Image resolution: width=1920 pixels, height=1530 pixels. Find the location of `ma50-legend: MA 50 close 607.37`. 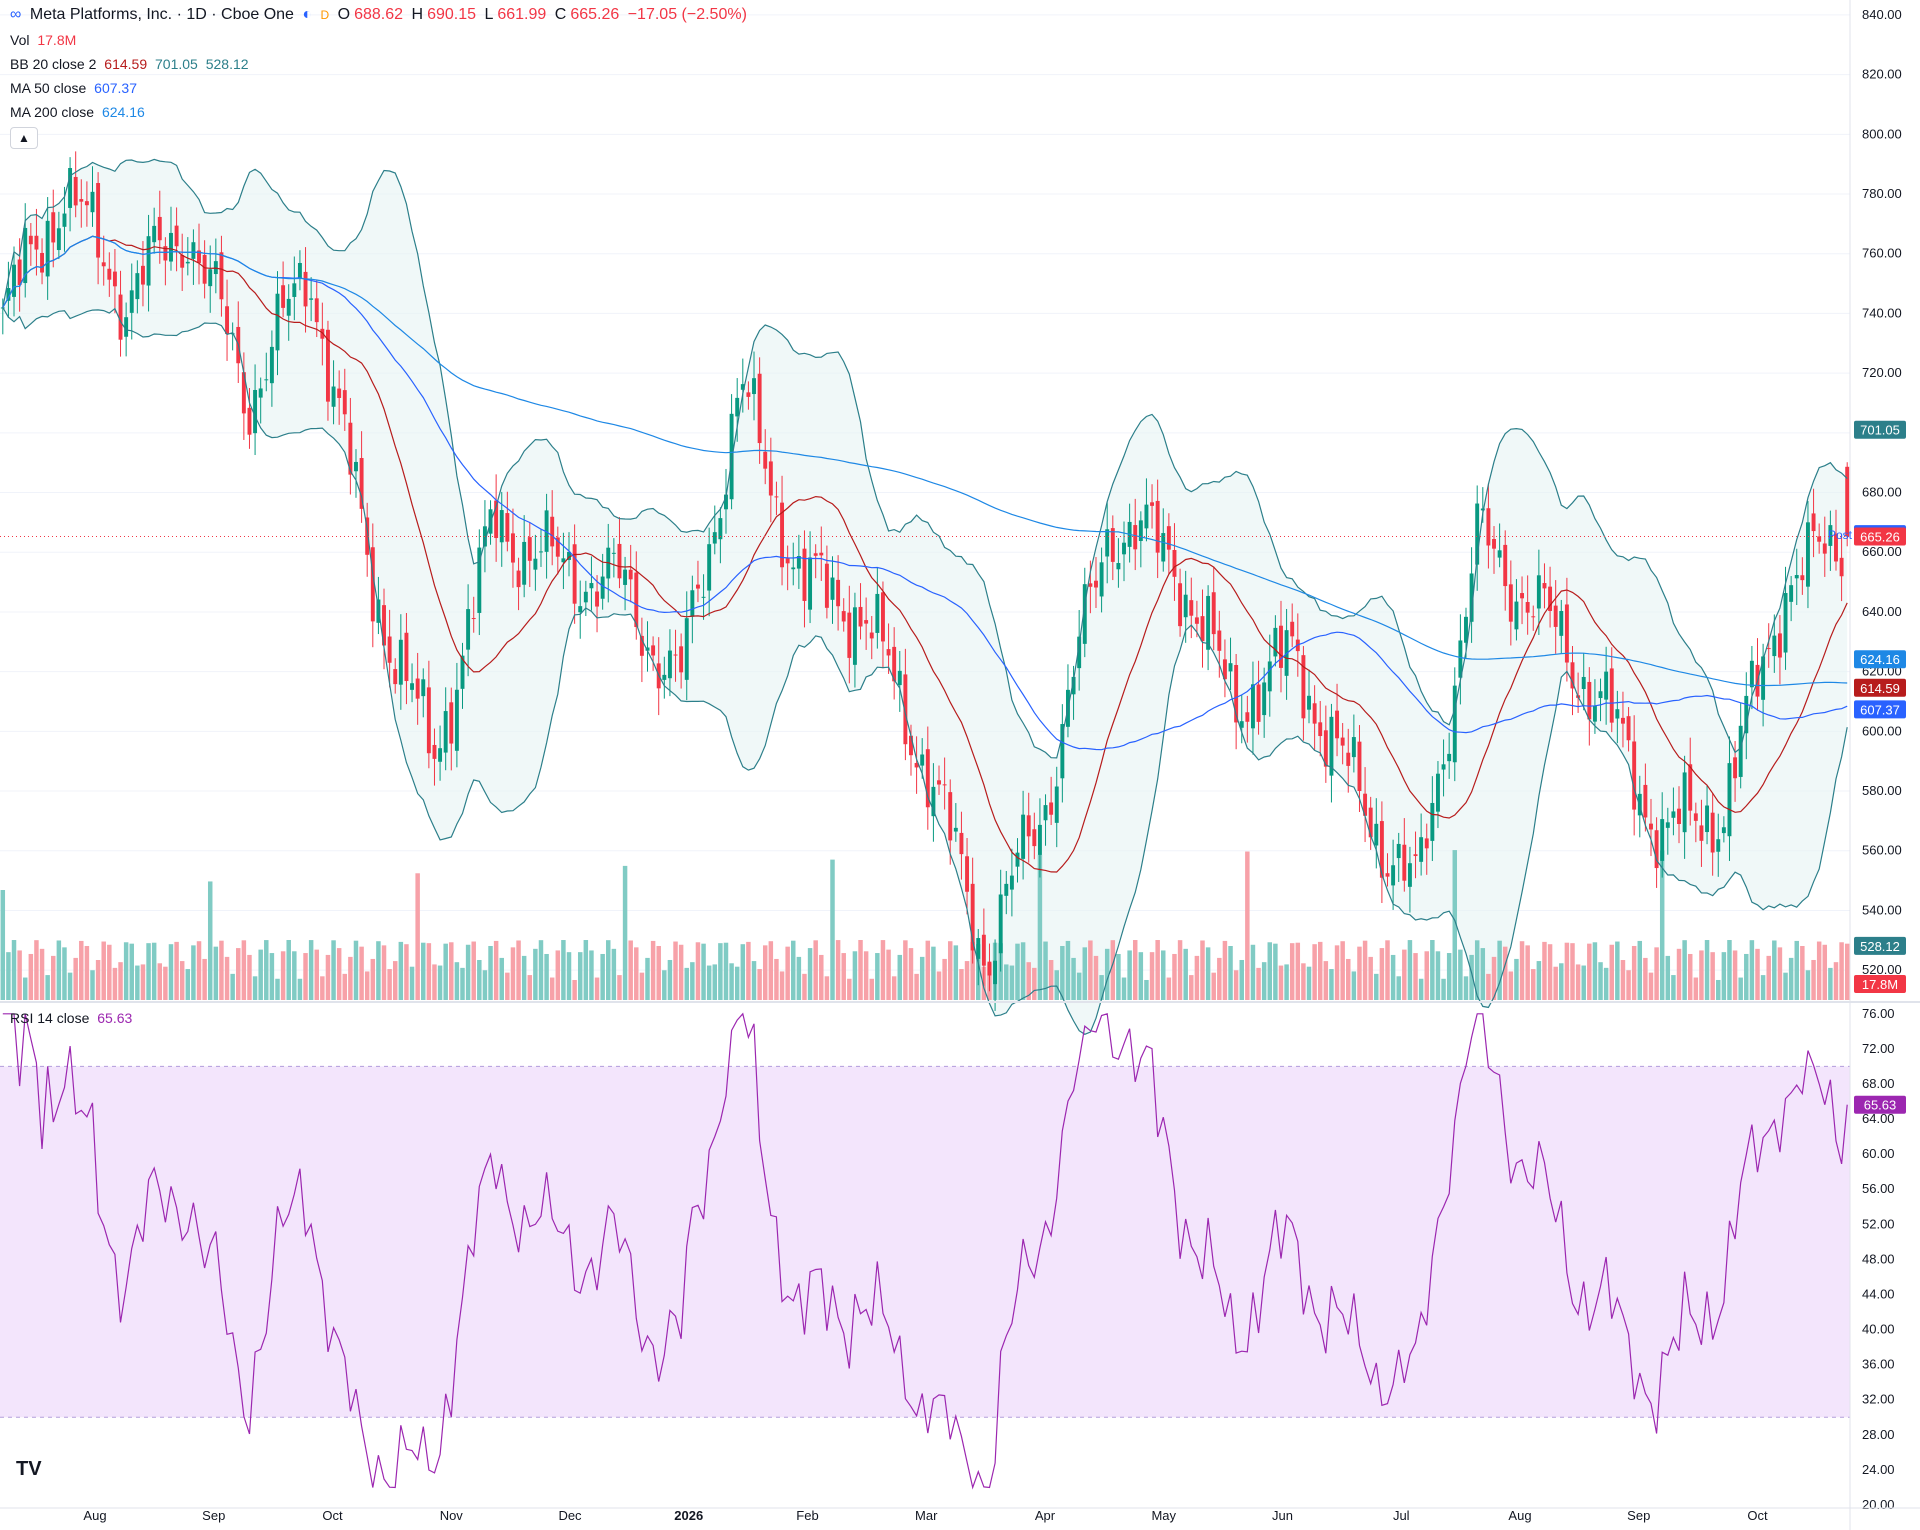

ma50-legend: MA 50 close 607.37 is located at coordinates (75, 88).